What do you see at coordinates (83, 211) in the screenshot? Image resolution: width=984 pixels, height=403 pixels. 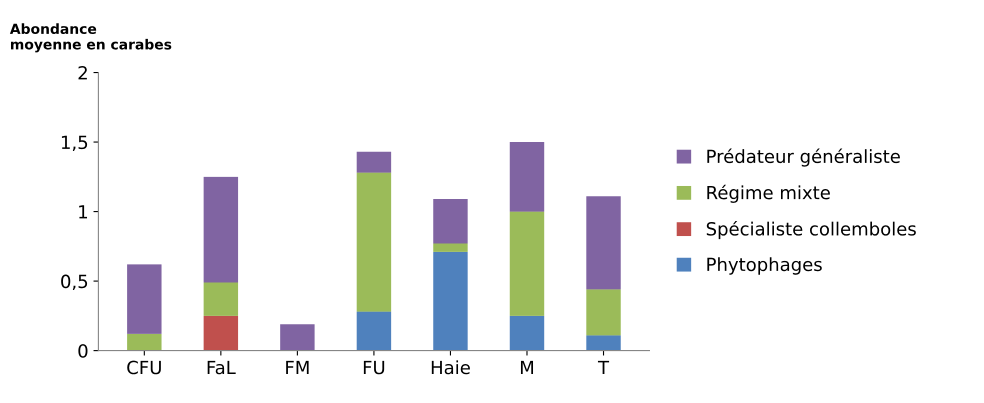 I see `y-tick-label: 1` at bounding box center [83, 211].